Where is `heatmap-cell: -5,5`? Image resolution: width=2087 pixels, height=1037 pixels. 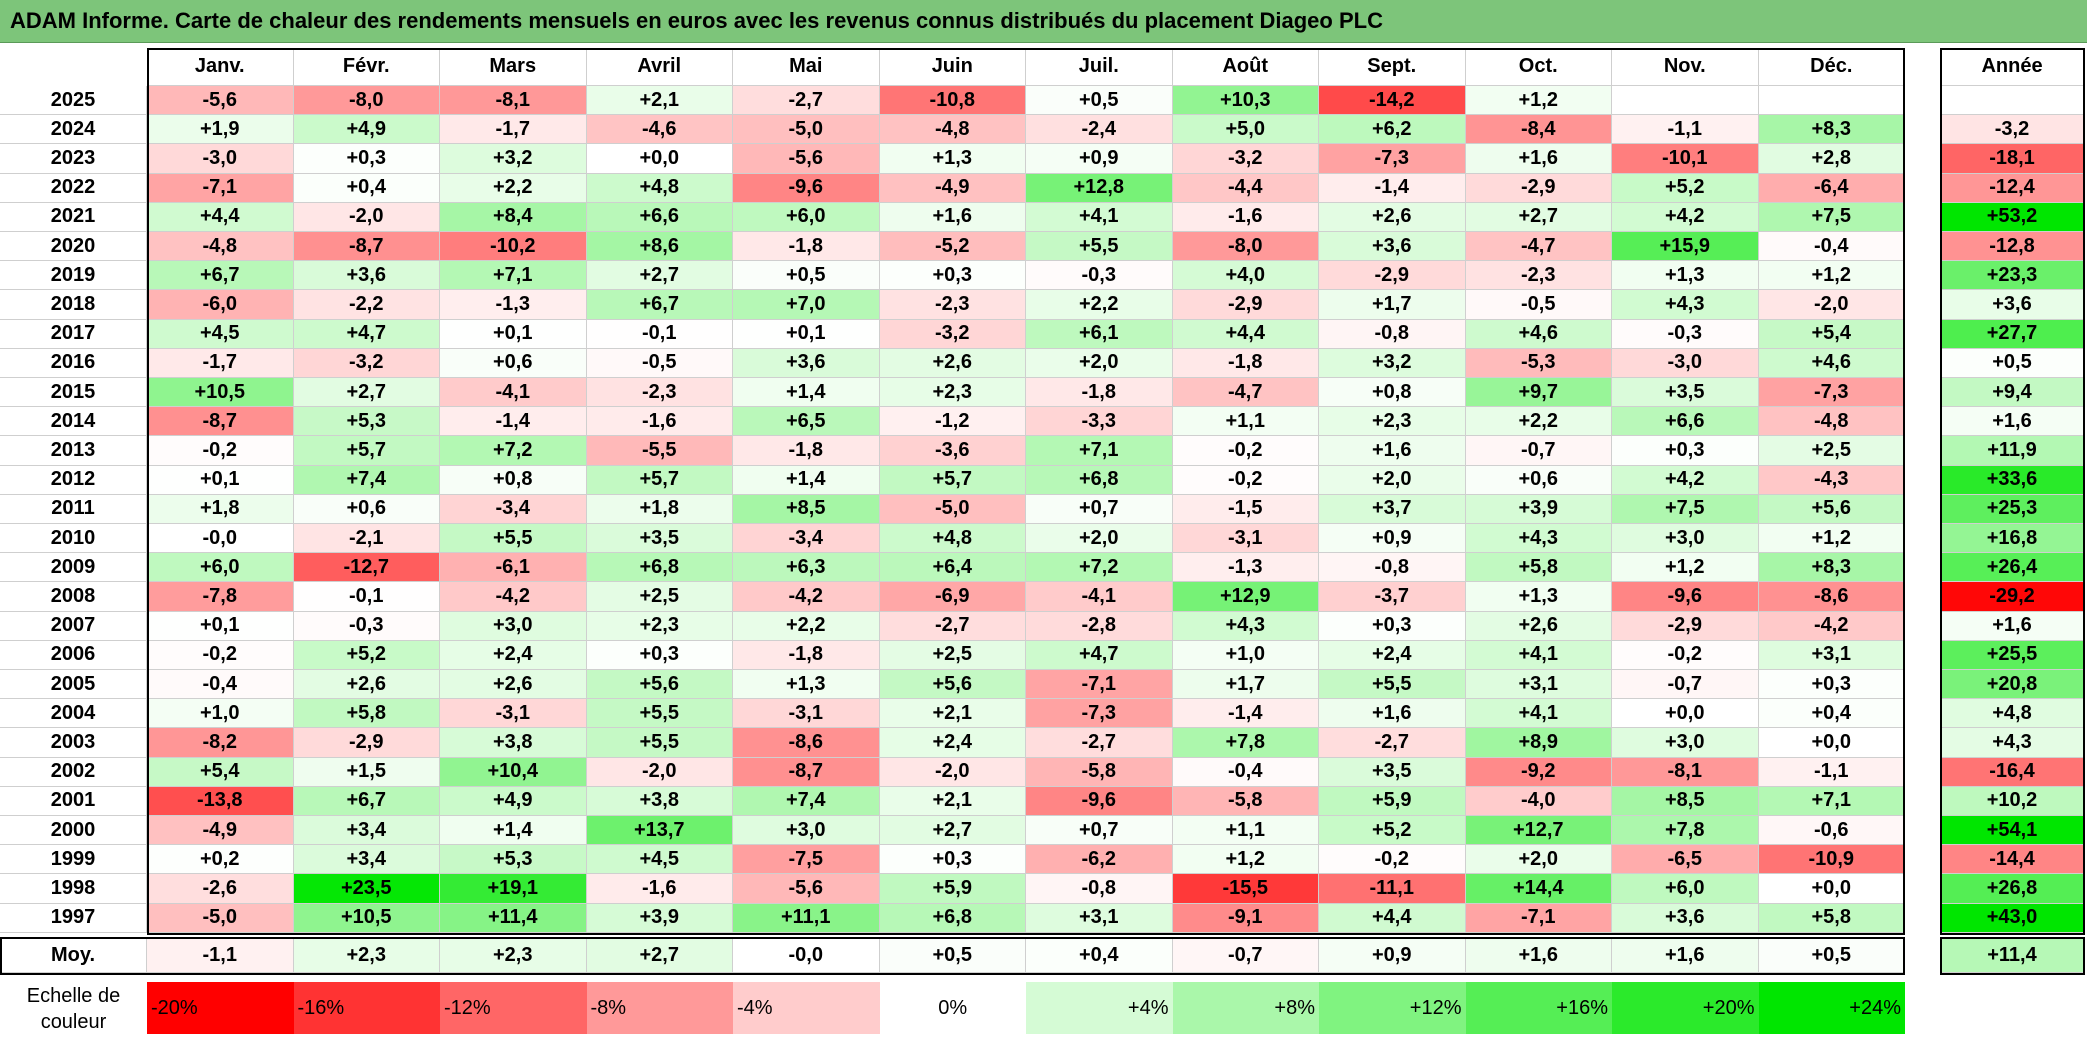
heatmap-cell: -5,5 is located at coordinates (659, 451).